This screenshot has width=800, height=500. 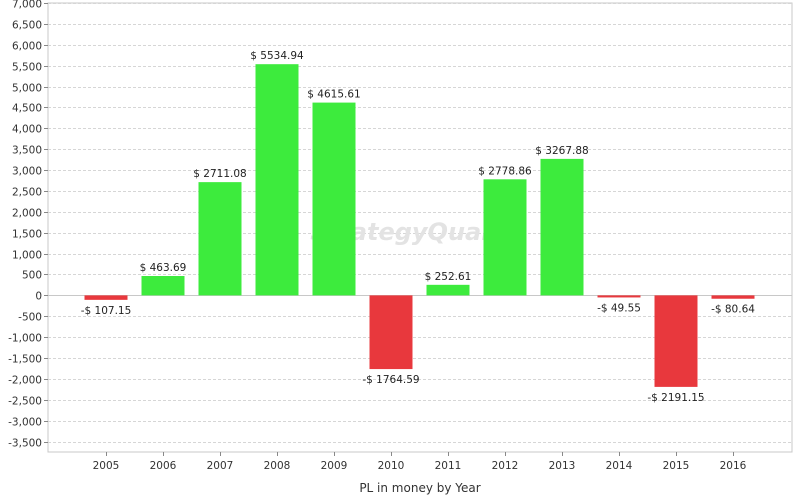 What do you see at coordinates (27, 68) in the screenshot?
I see `y-tick-label: 5,500` at bounding box center [27, 68].